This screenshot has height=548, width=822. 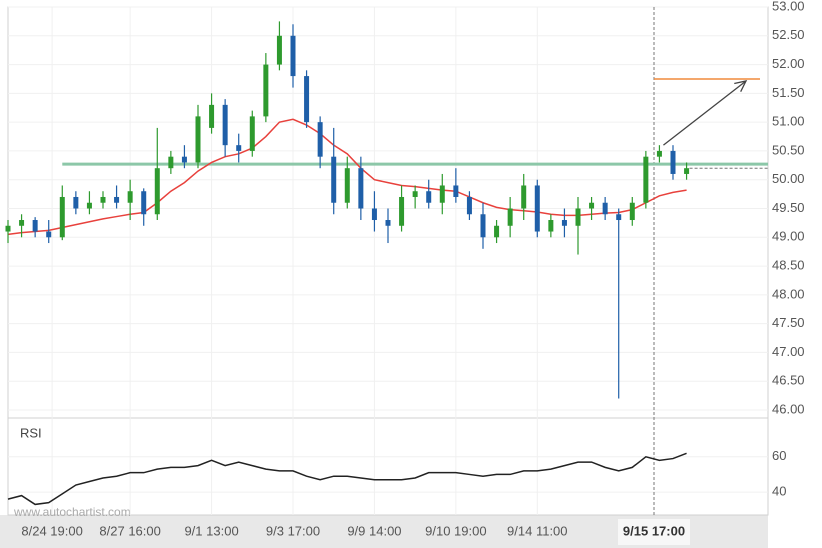 I want to click on x-tick-label: 9/3 17:00, so click(x=293, y=530).